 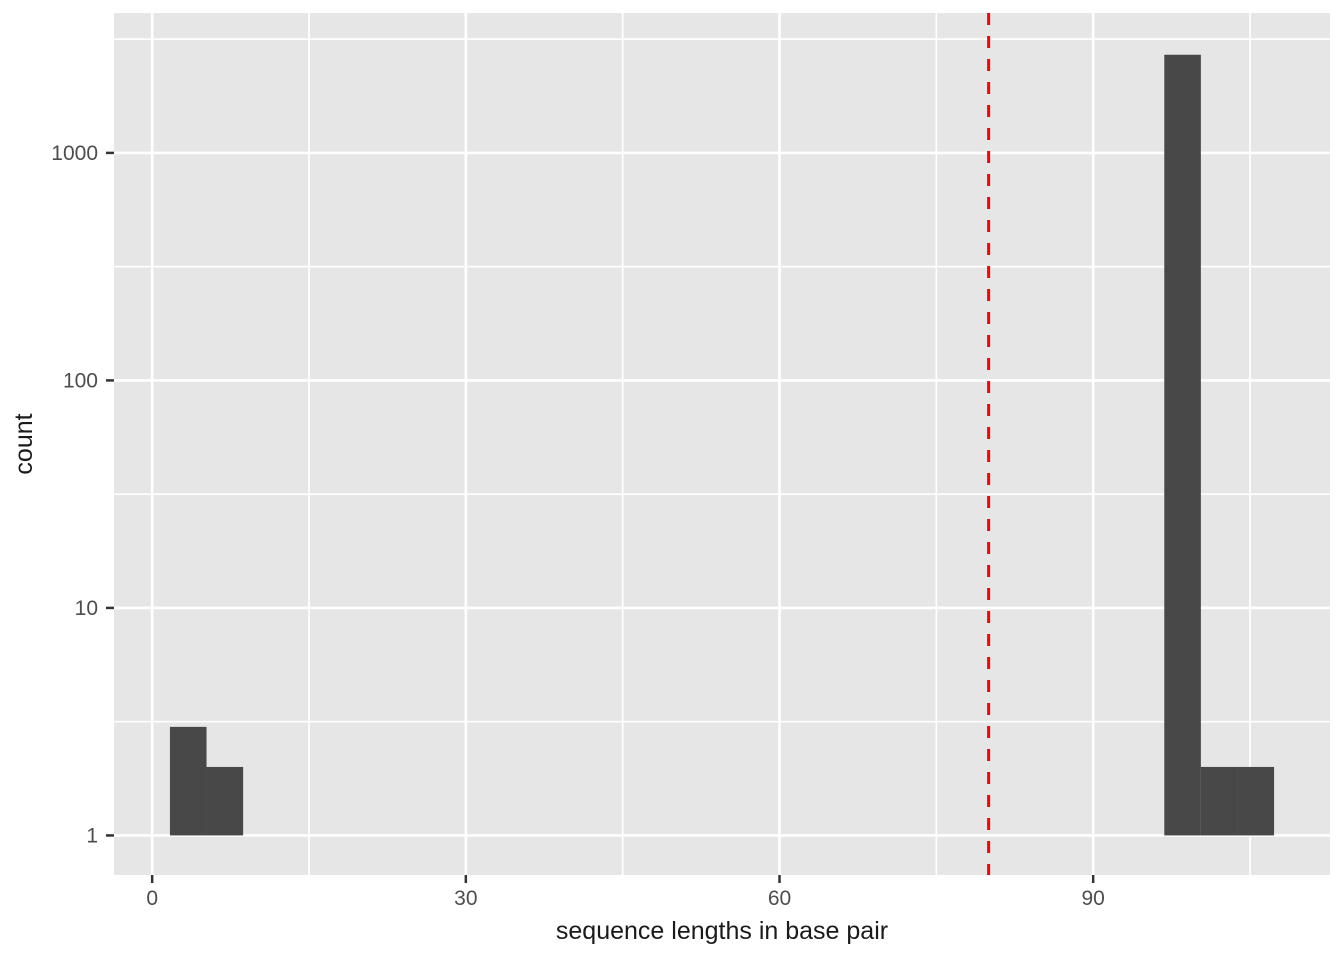 I want to click on y-tick-label: 1, so click(x=92, y=835).